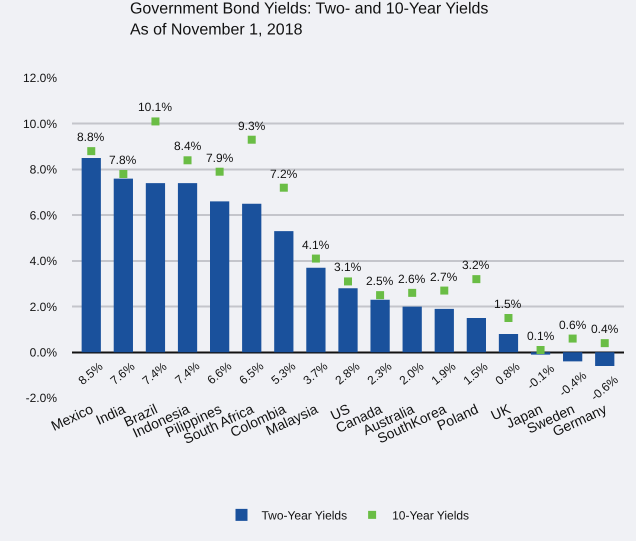 Image resolution: width=636 pixels, height=541 pixels. Describe the element at coordinates (44, 169) in the screenshot. I see `y-tick-label: 8.0%` at that location.